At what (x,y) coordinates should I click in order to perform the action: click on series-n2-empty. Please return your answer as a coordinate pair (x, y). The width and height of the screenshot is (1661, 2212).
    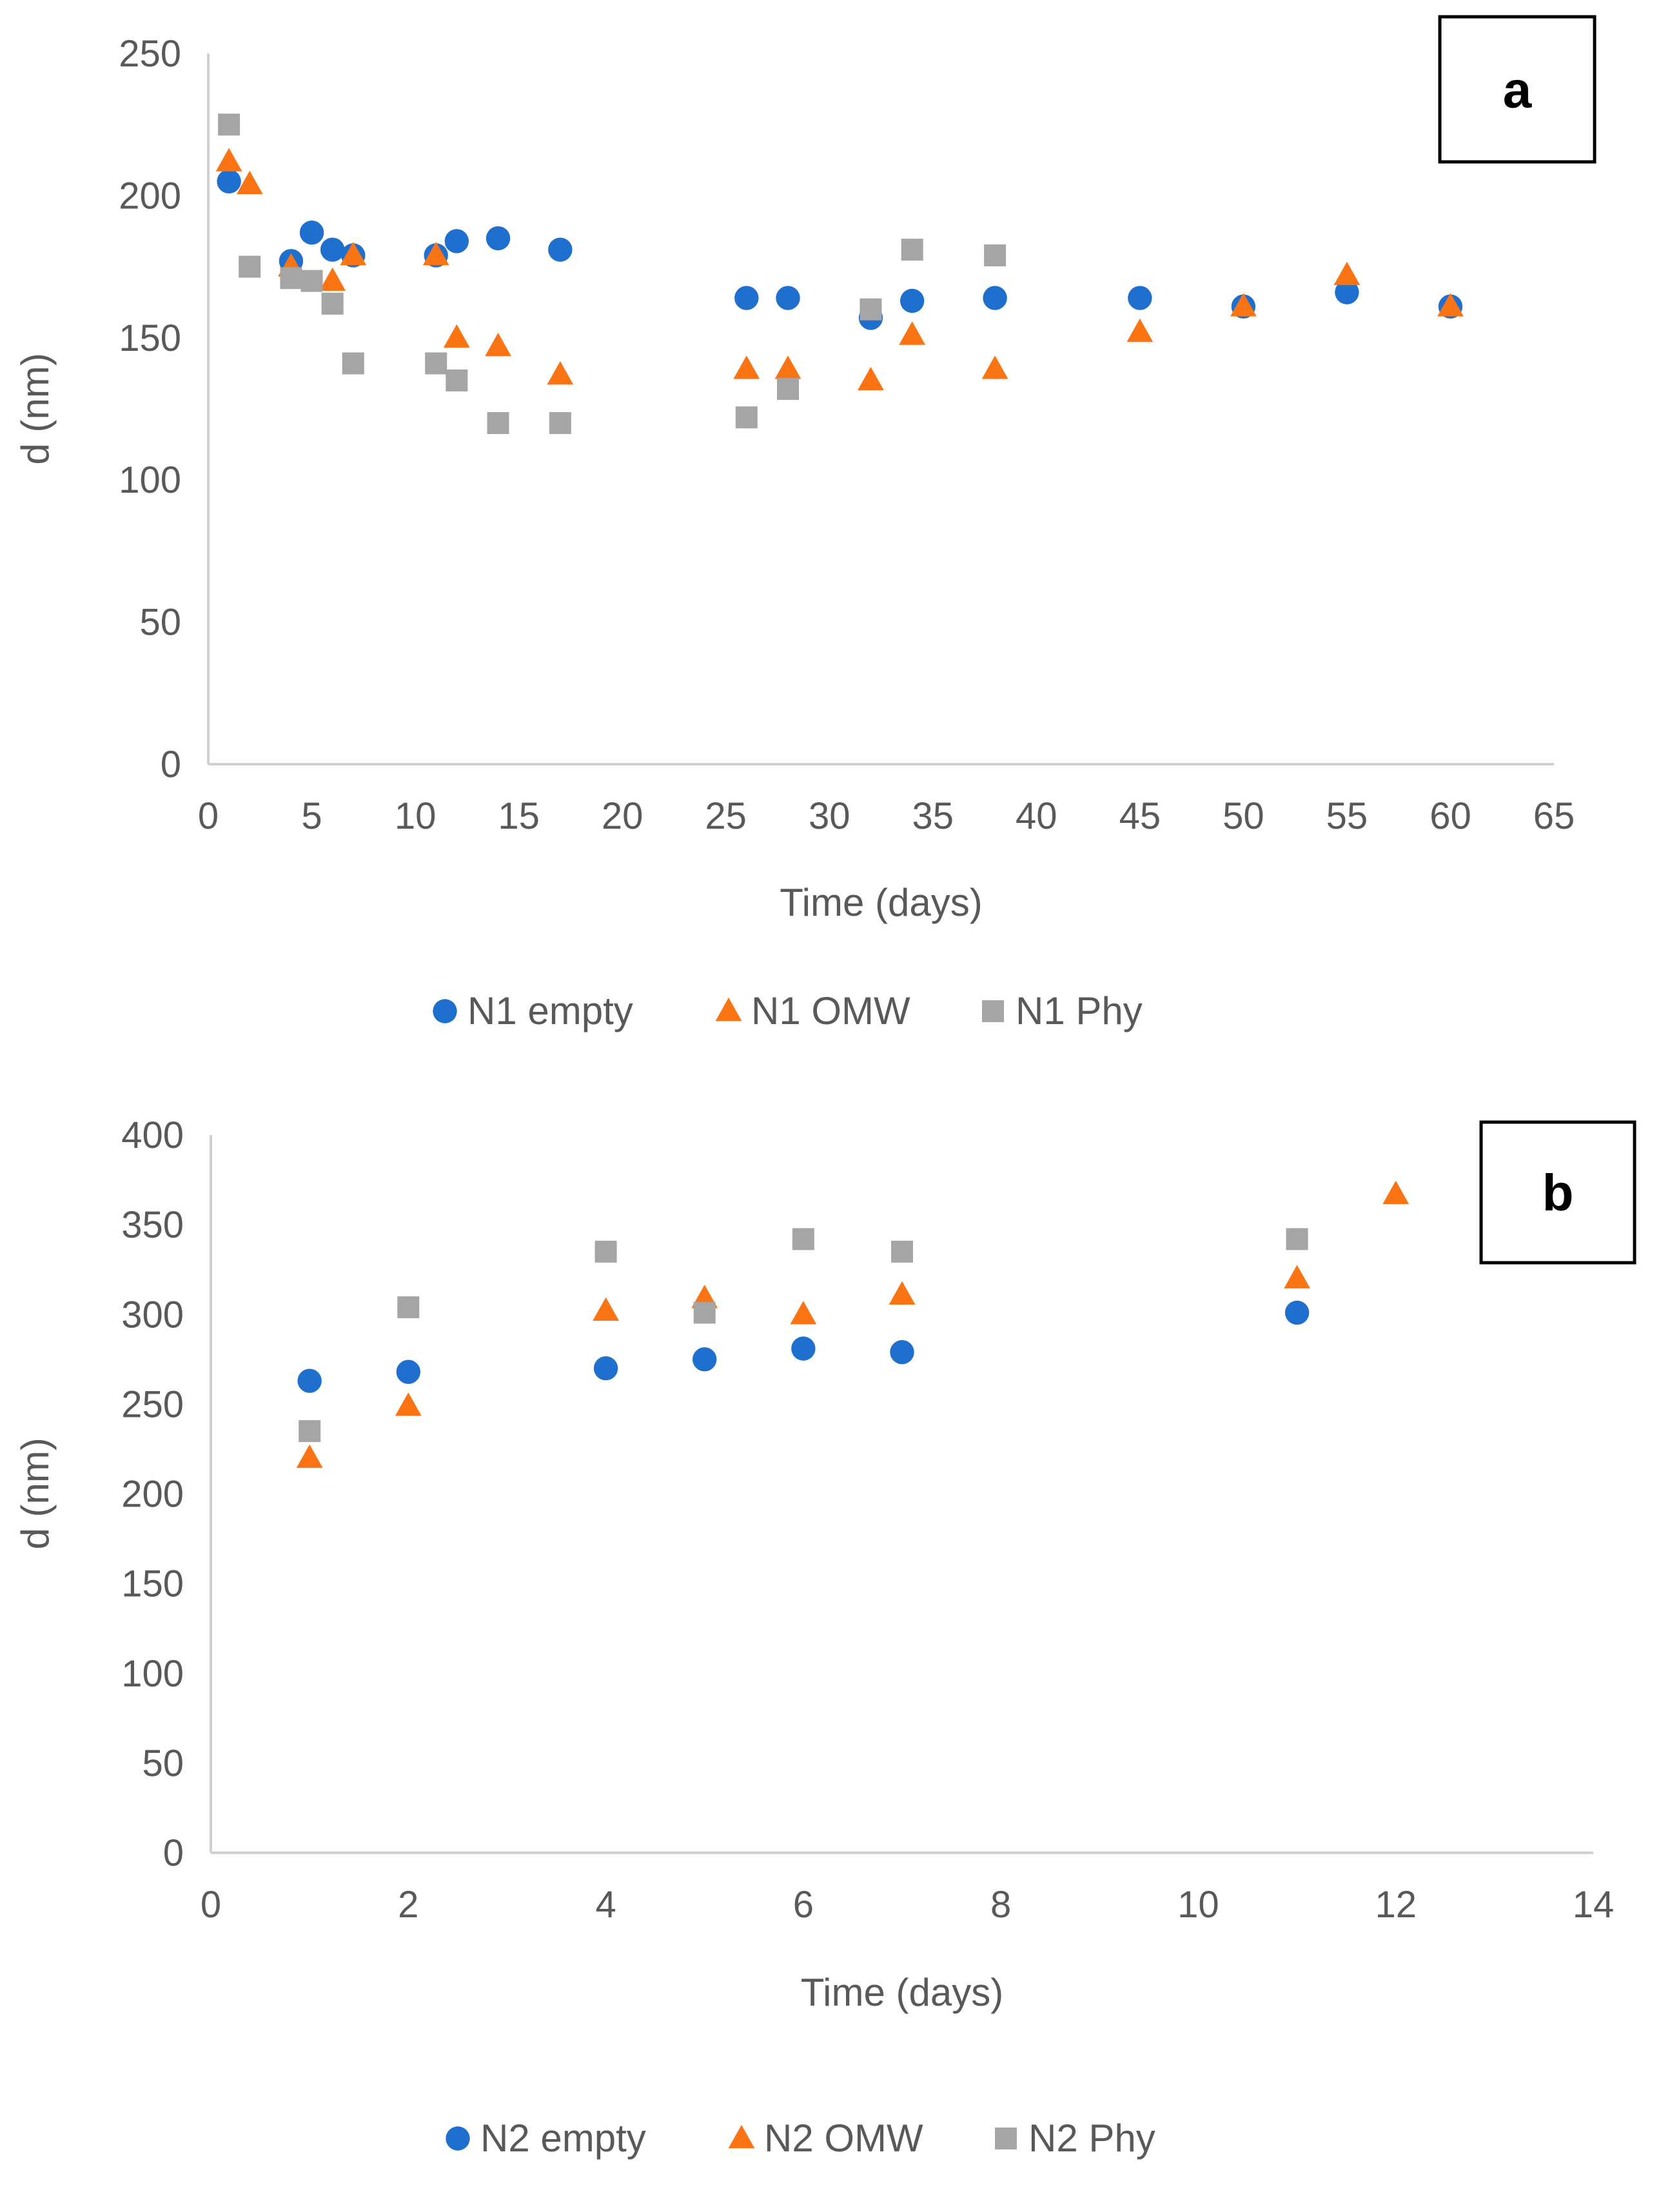
    Looking at the image, I should click on (803, 1346).